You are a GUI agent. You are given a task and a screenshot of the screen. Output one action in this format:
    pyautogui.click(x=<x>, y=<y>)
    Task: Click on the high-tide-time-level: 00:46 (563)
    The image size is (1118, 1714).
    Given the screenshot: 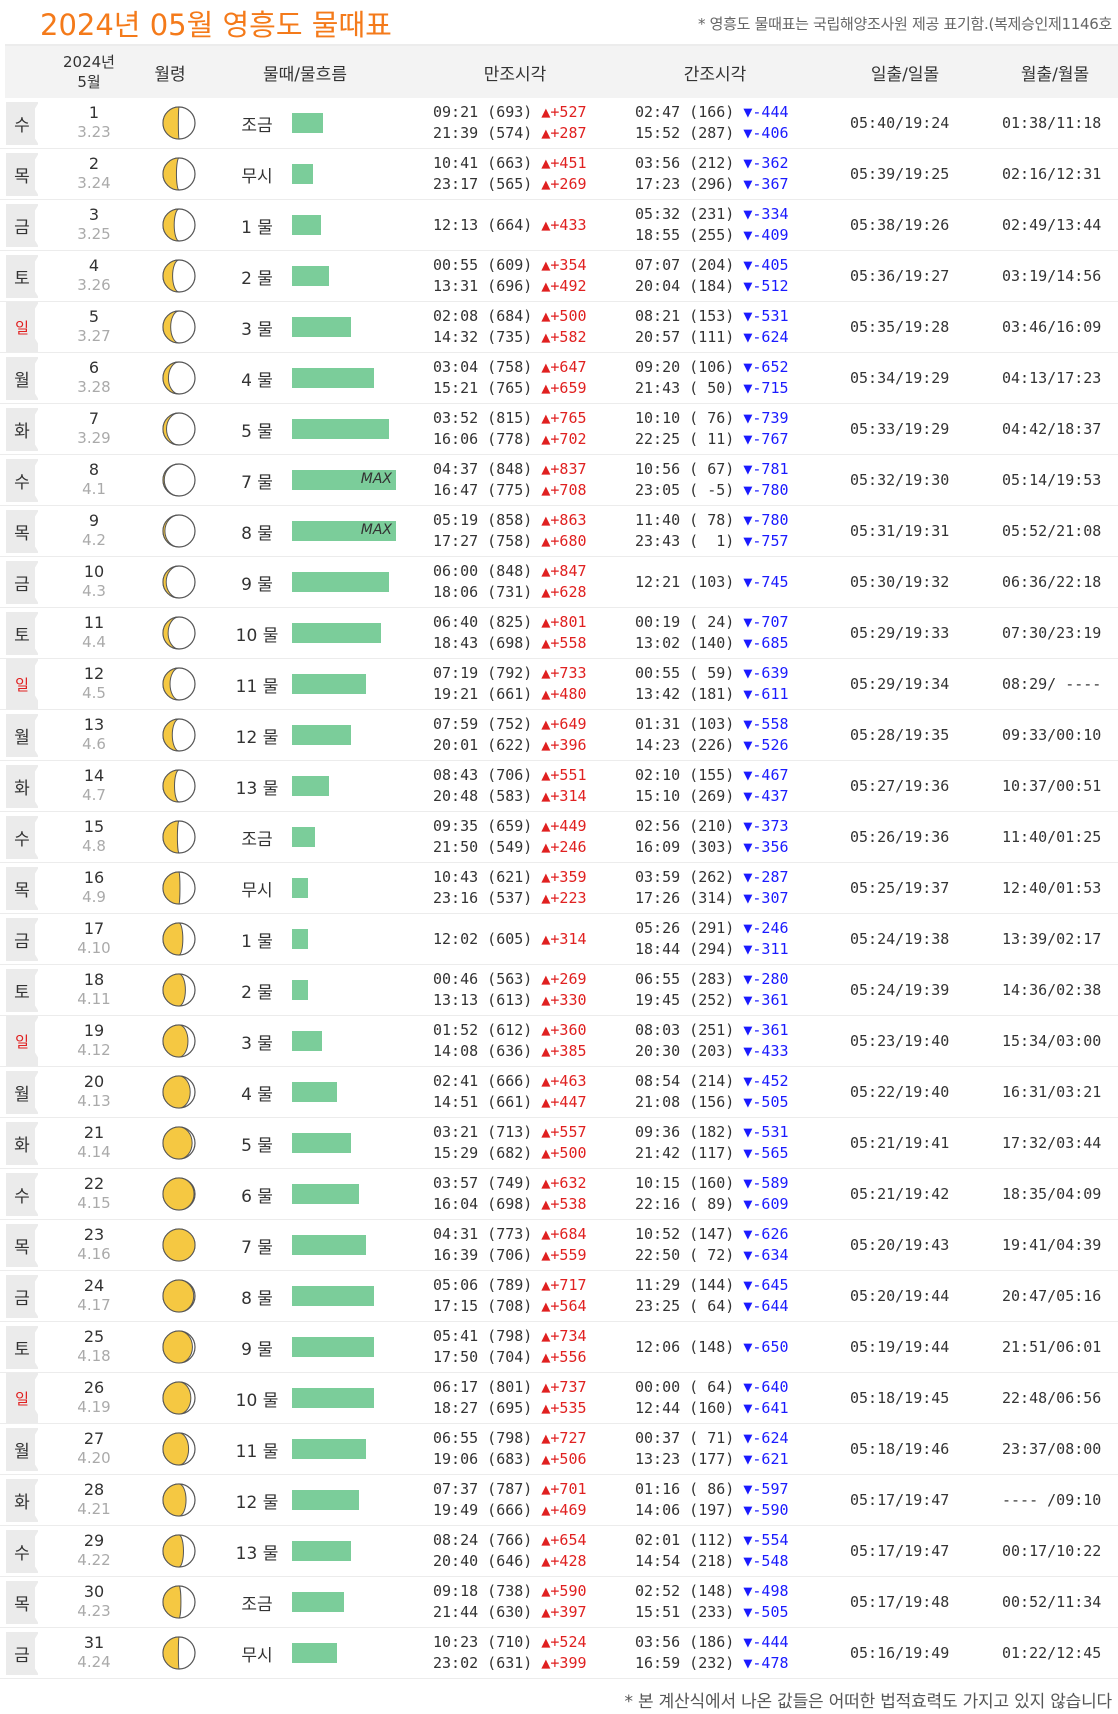 What is the action you would take?
    pyautogui.click(x=483, y=979)
    